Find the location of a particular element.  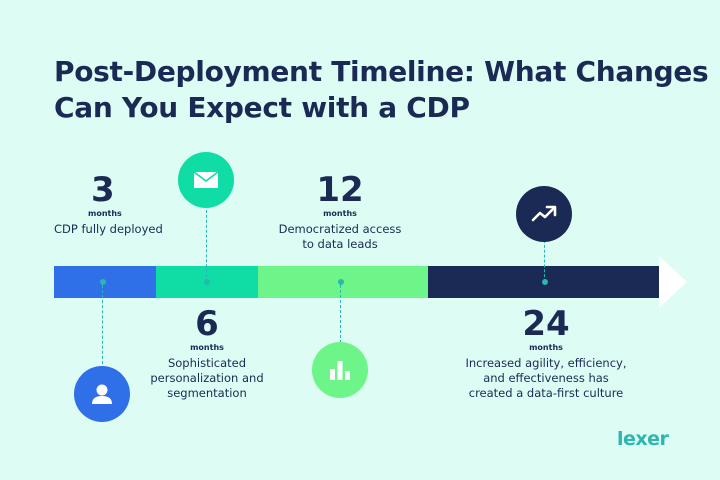

description-line: Democratized access is located at coordinates (340, 229).